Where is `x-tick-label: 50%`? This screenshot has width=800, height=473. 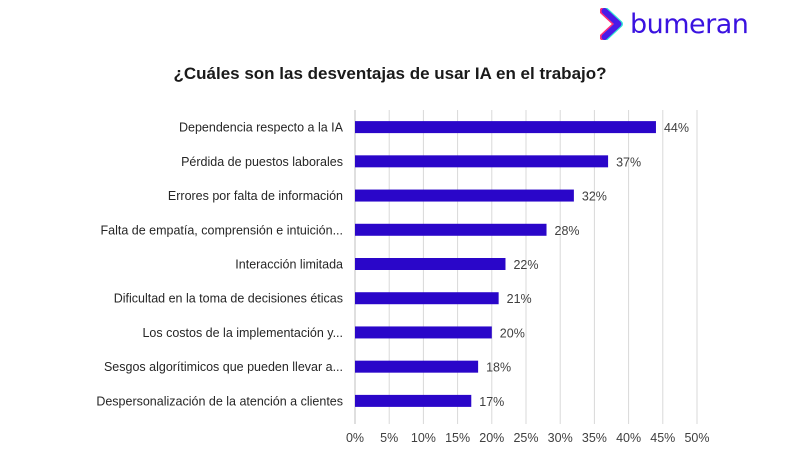 x-tick-label: 50% is located at coordinates (696, 438).